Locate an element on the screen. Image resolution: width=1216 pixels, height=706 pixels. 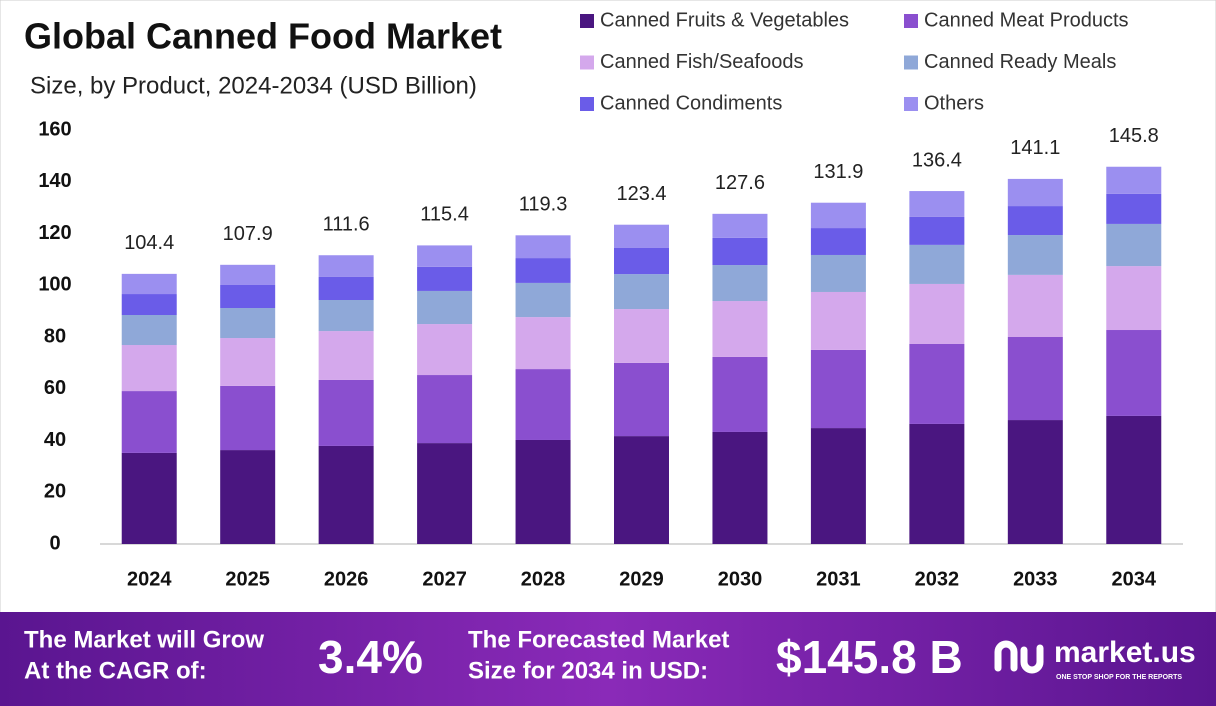
x-tick-label: 2031 is located at coordinates (838, 579).